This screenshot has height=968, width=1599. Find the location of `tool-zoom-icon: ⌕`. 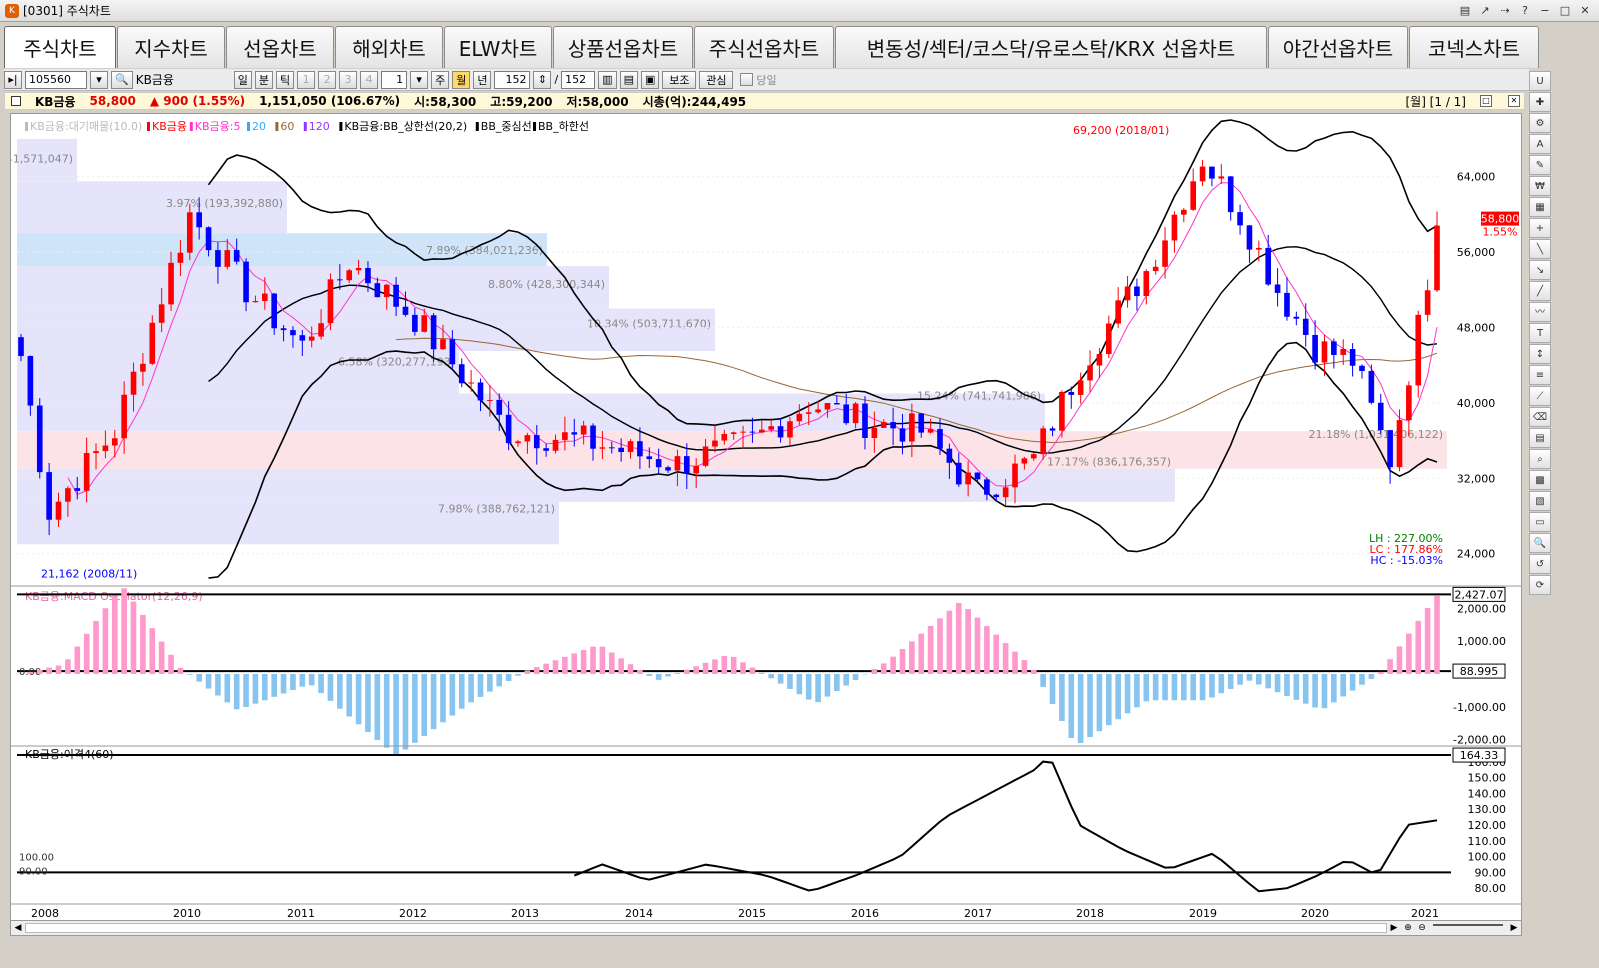

tool-zoom-icon: ⌕ is located at coordinates (1540, 459).